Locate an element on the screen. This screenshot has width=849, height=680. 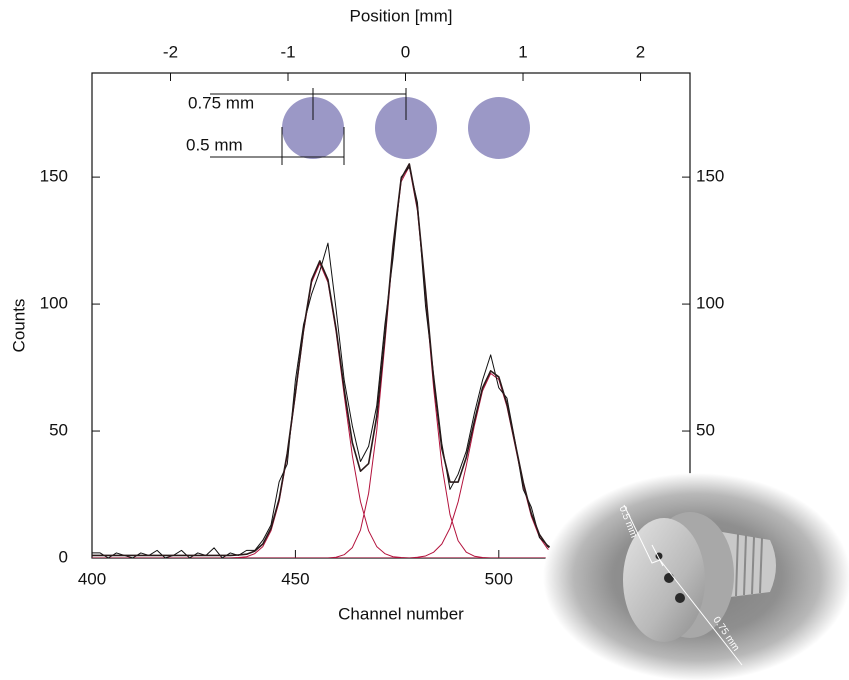
hole-sketch: 0.75 mm 0.5 mm is located at coordinates (358, 126).